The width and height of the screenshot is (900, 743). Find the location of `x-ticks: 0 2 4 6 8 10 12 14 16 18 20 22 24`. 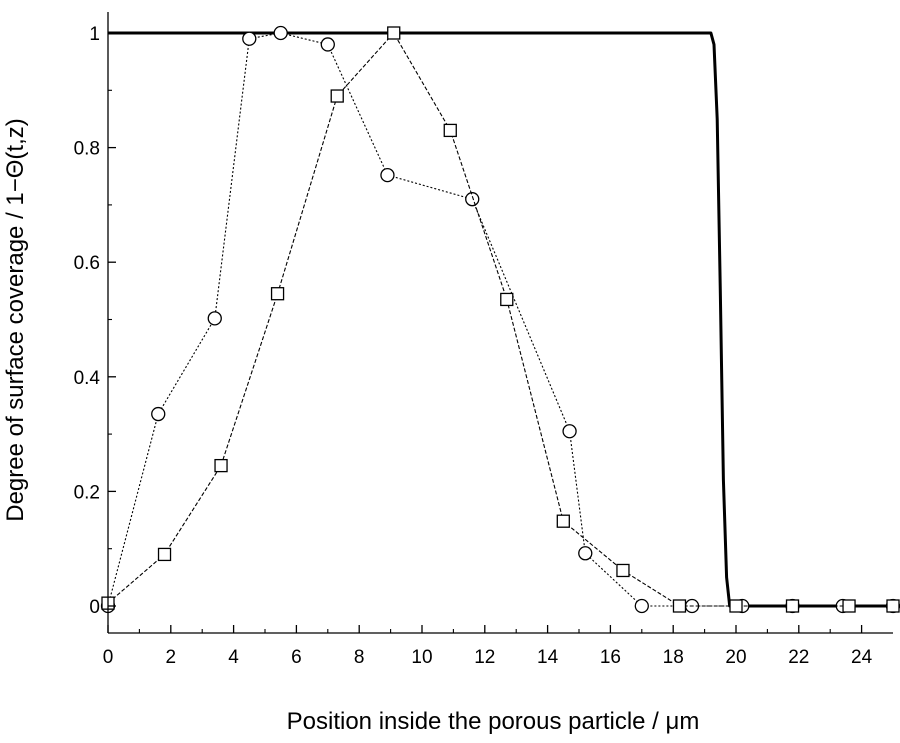

x-ticks: 0 2 4 6 8 10 12 14 16 18 20 22 24 is located at coordinates (488, 646).